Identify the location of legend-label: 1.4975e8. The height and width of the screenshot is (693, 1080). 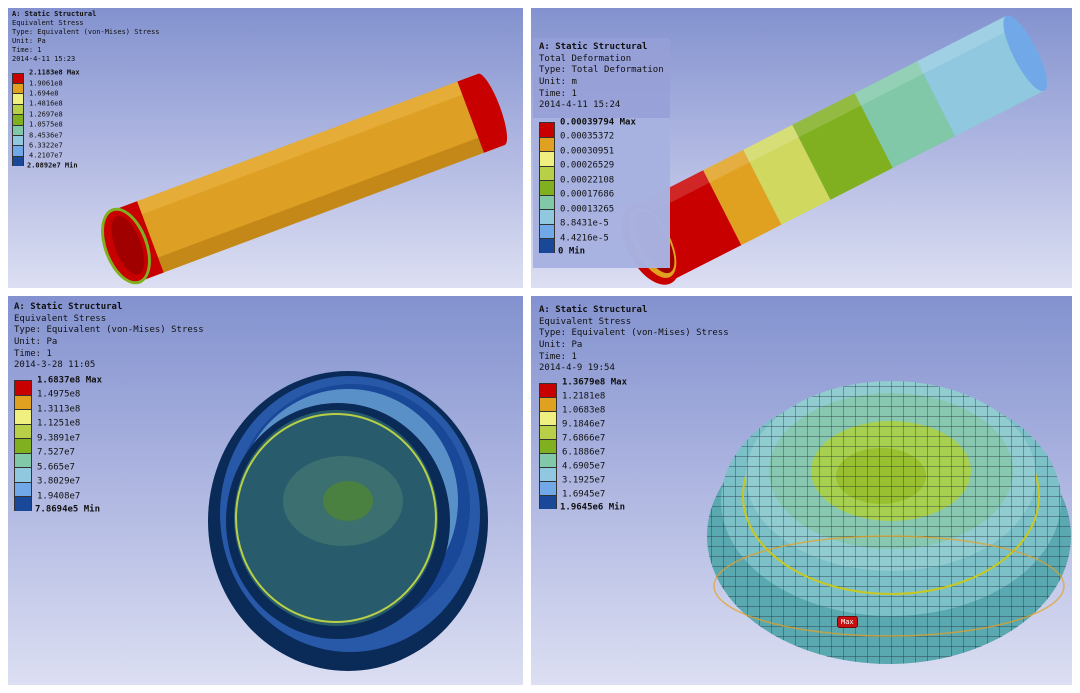
(59, 394).